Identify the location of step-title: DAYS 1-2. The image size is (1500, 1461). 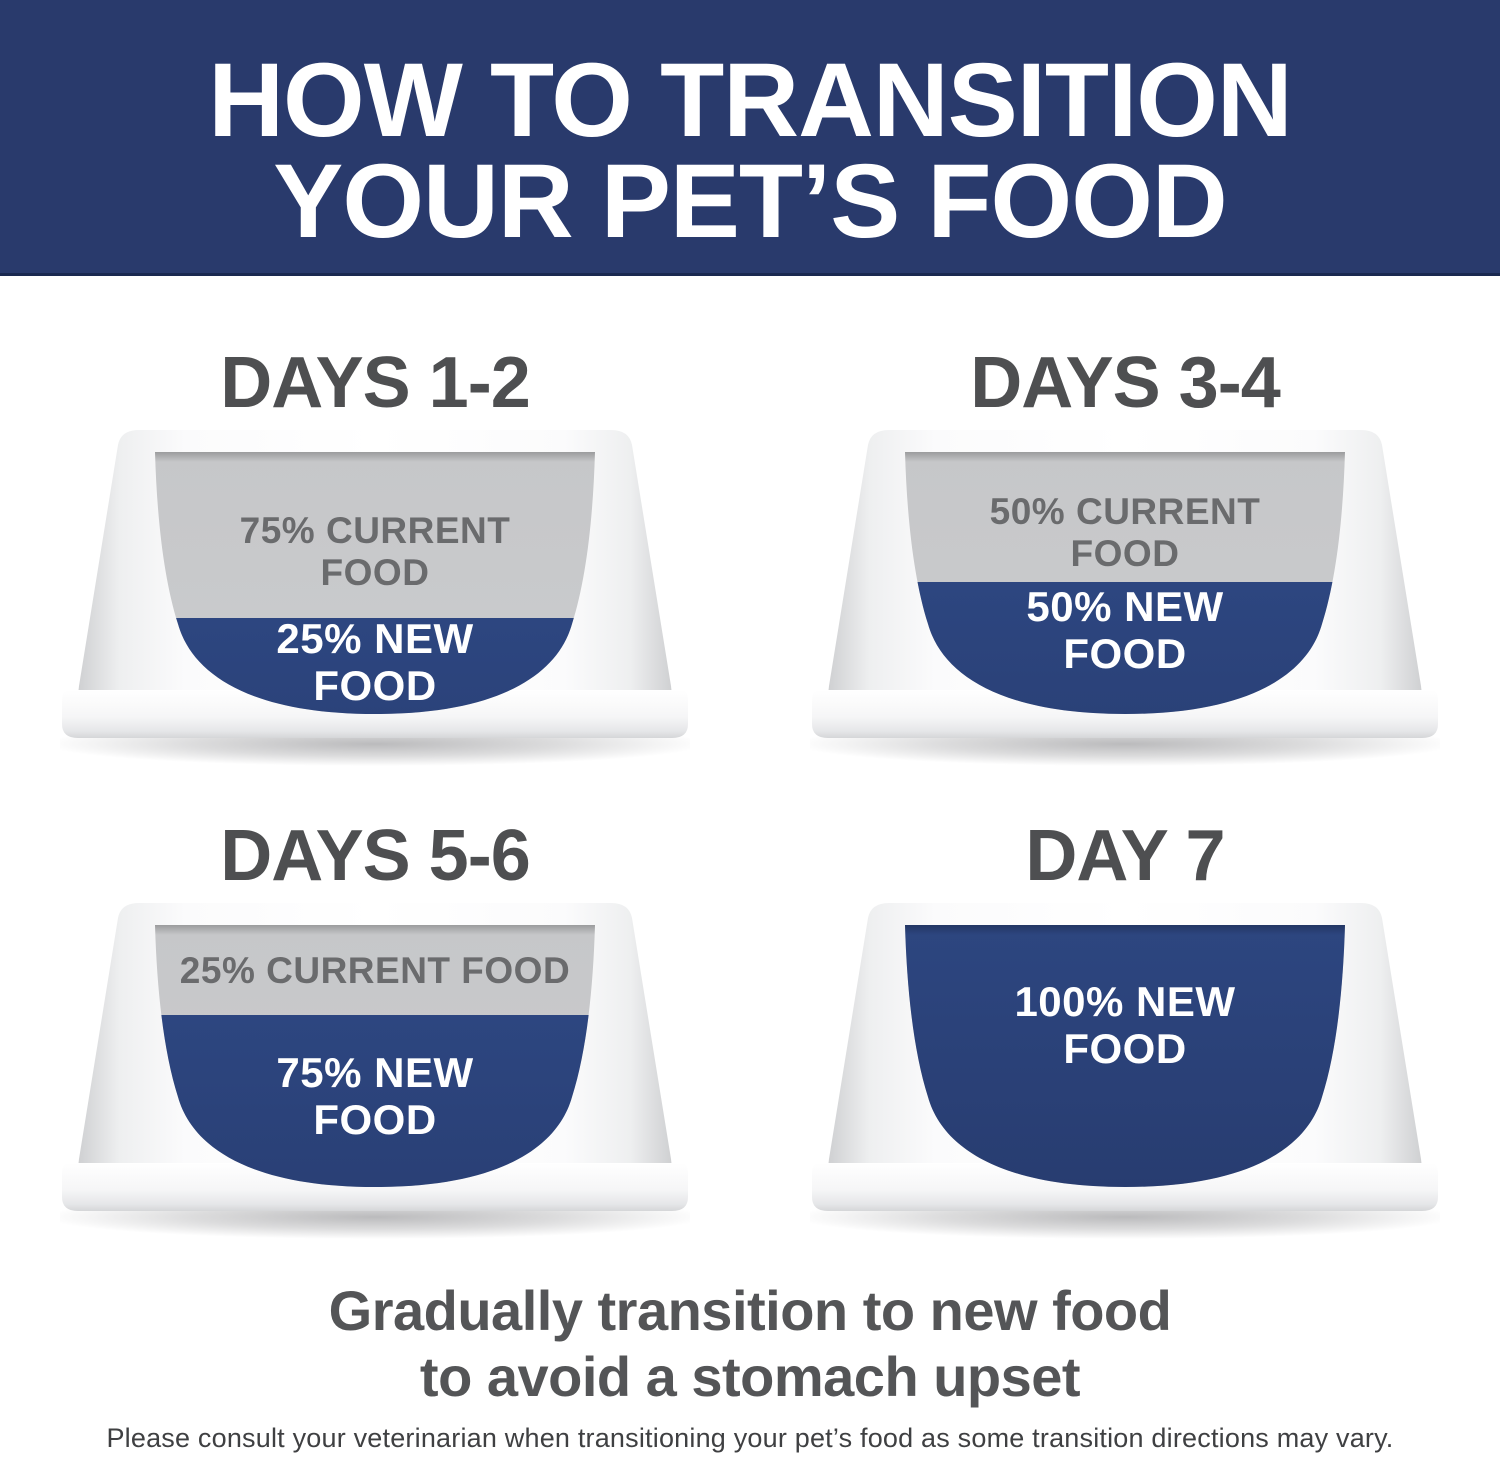
(375, 383).